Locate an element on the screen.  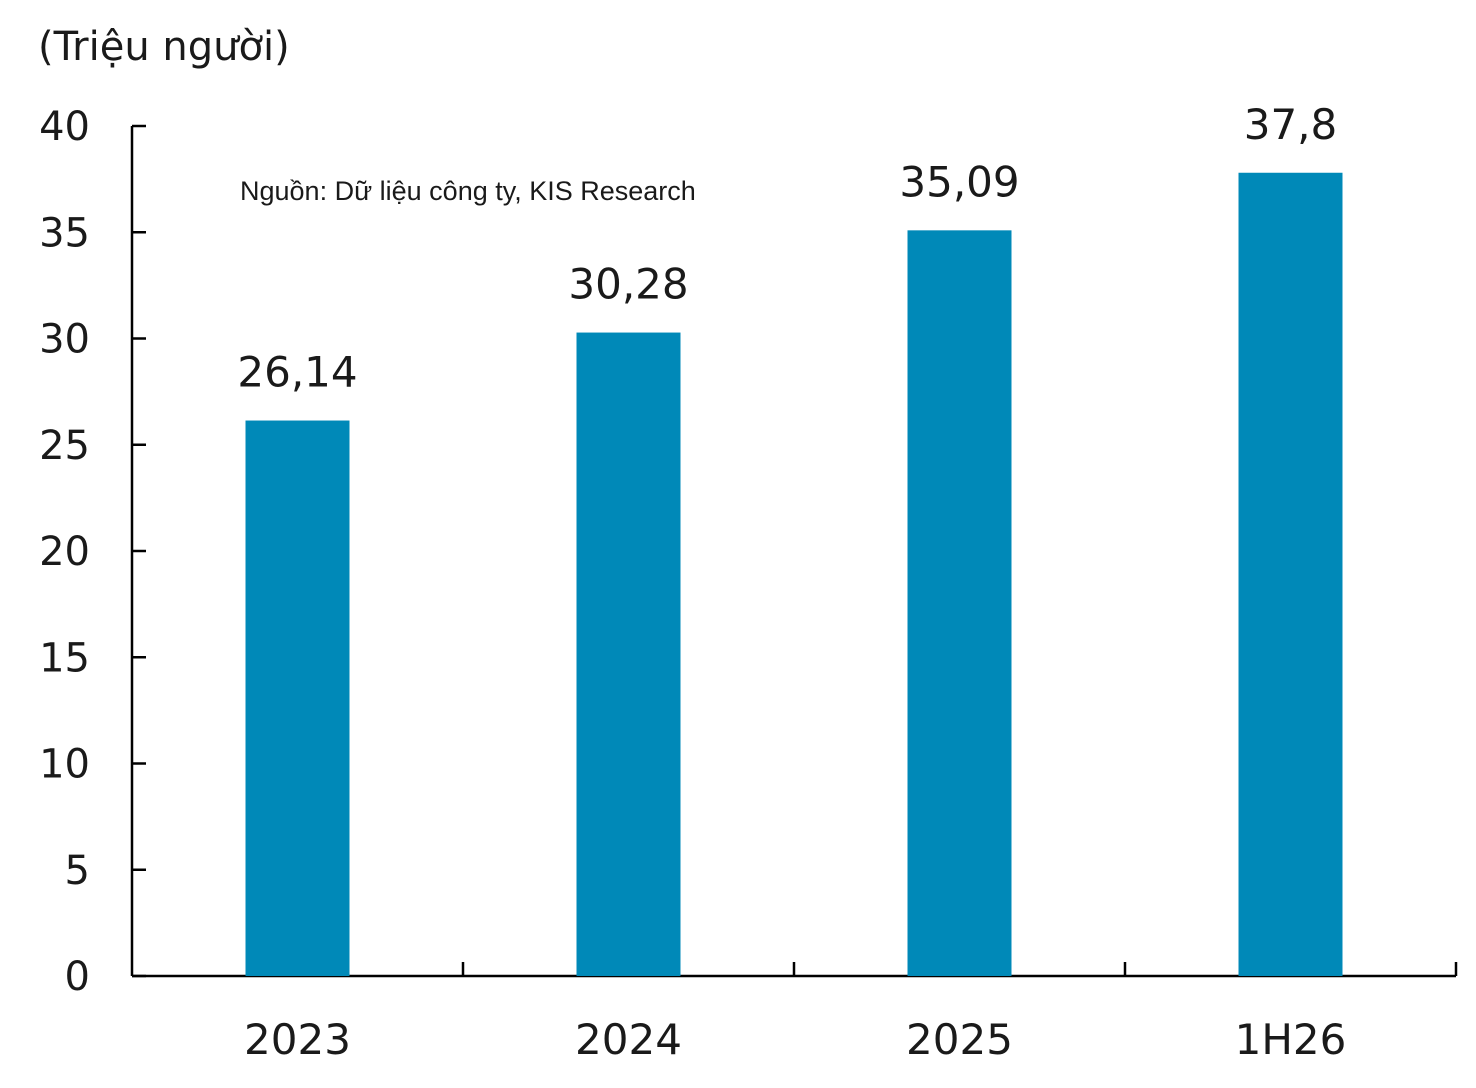
x-tick-label-2024: 2024 is located at coordinates (628, 1039).